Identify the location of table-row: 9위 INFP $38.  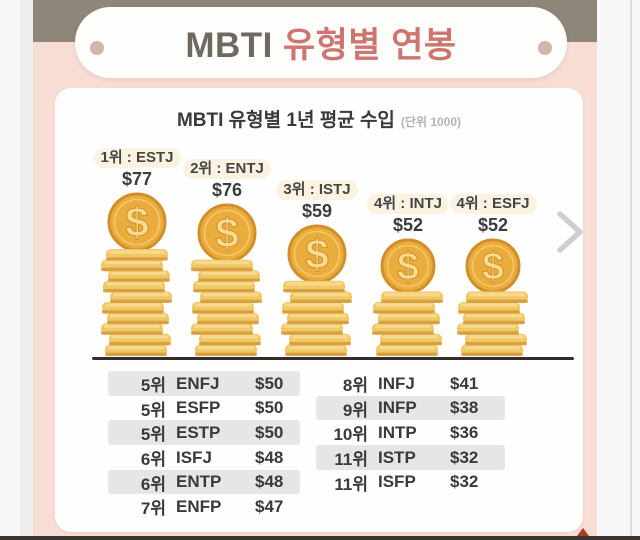
(410, 408).